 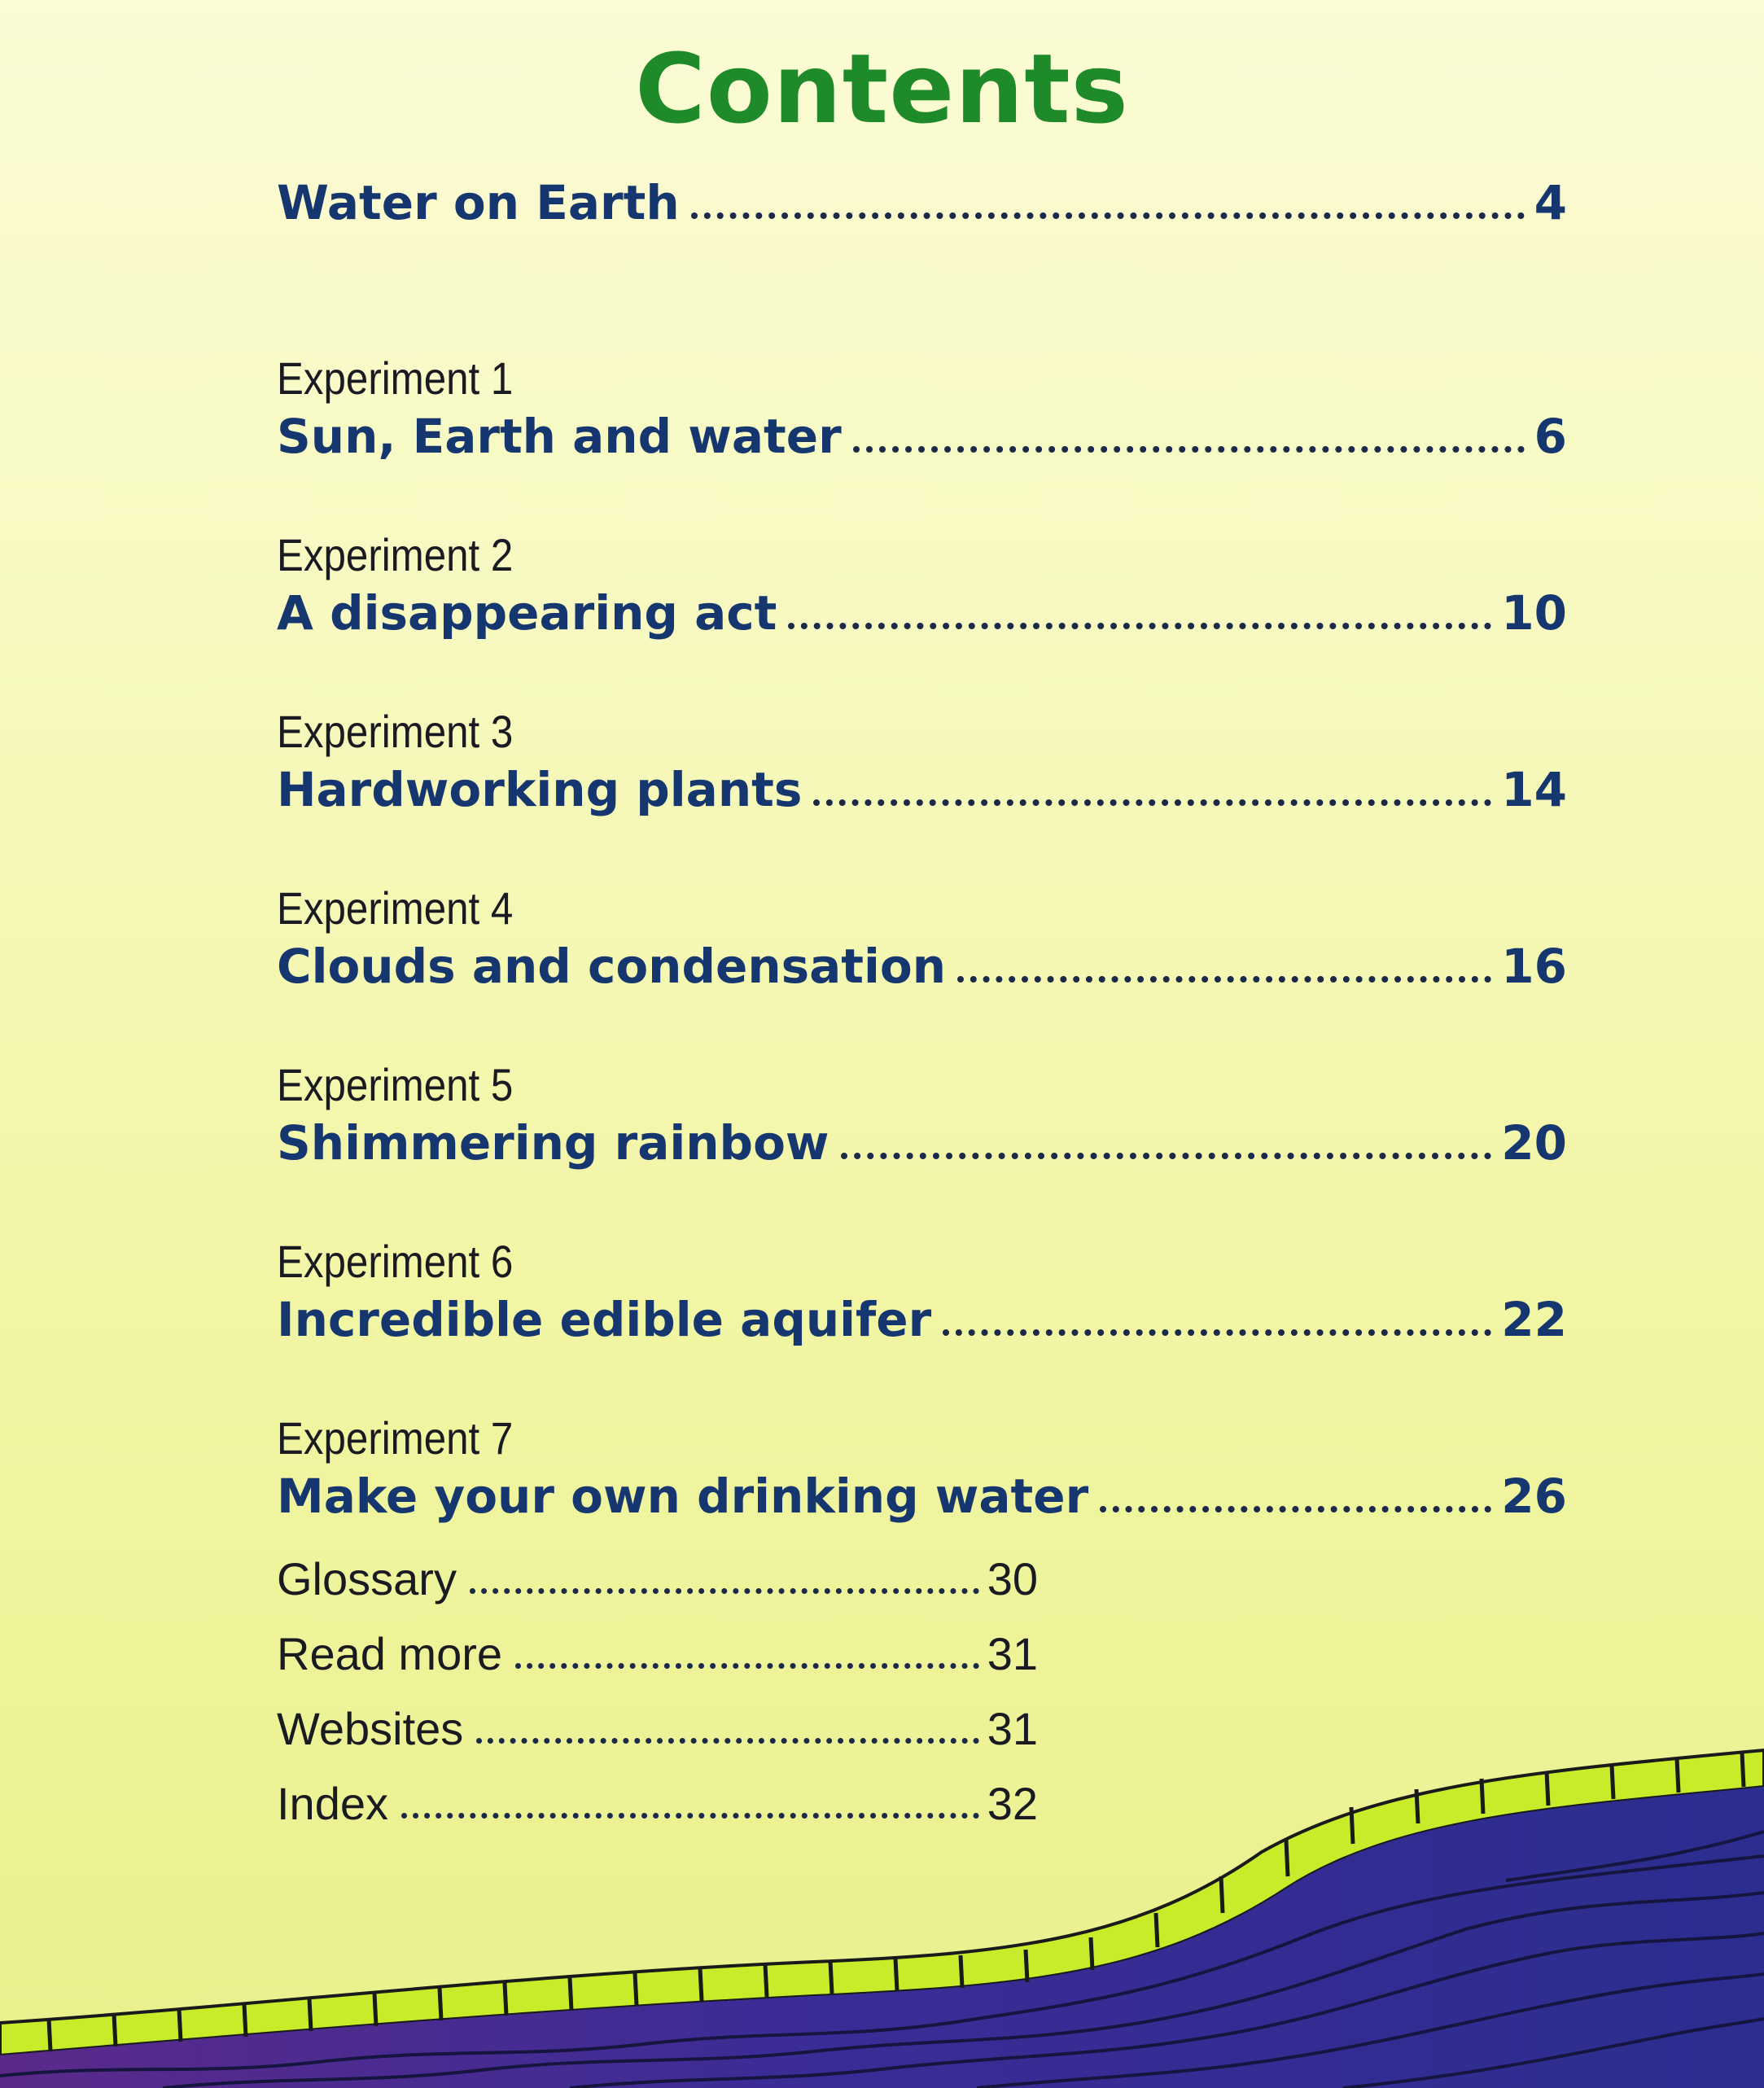 What do you see at coordinates (390, 1653) in the screenshot?
I see `back-matter-label: Read more` at bounding box center [390, 1653].